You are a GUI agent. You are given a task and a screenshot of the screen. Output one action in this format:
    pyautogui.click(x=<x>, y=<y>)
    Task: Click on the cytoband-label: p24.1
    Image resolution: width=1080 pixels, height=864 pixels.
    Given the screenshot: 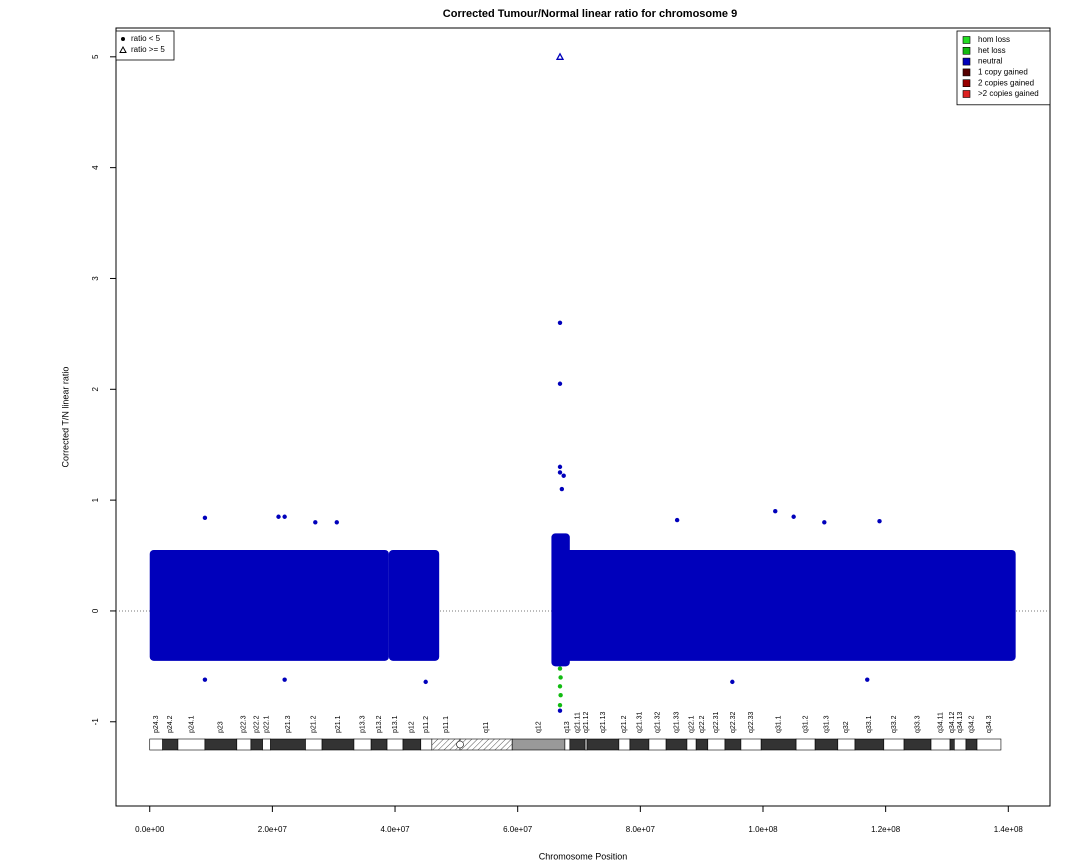 What is the action you would take?
    pyautogui.click(x=191, y=724)
    